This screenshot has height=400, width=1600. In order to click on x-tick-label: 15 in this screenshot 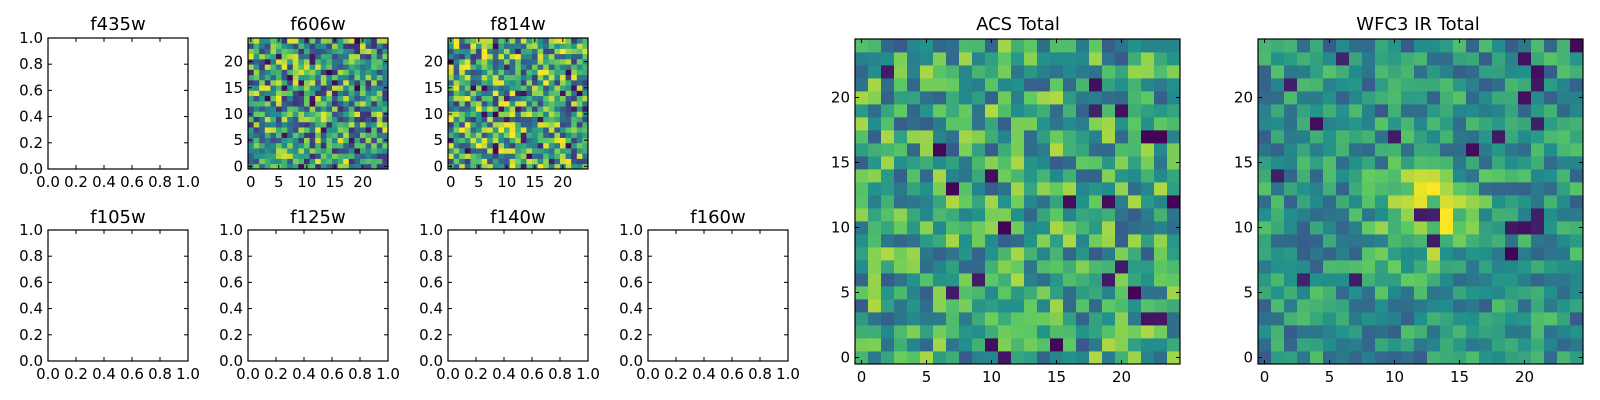, I will do `click(334, 182)`.